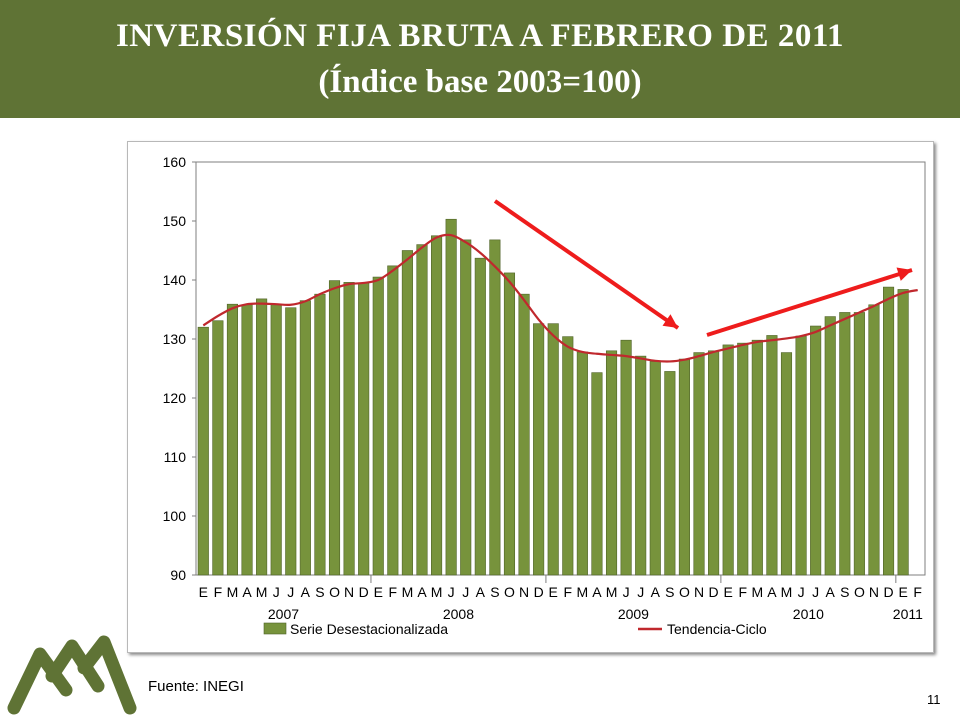  Describe the element at coordinates (196, 686) in the screenshot. I see `source-note: Fuente: INEGI` at that location.